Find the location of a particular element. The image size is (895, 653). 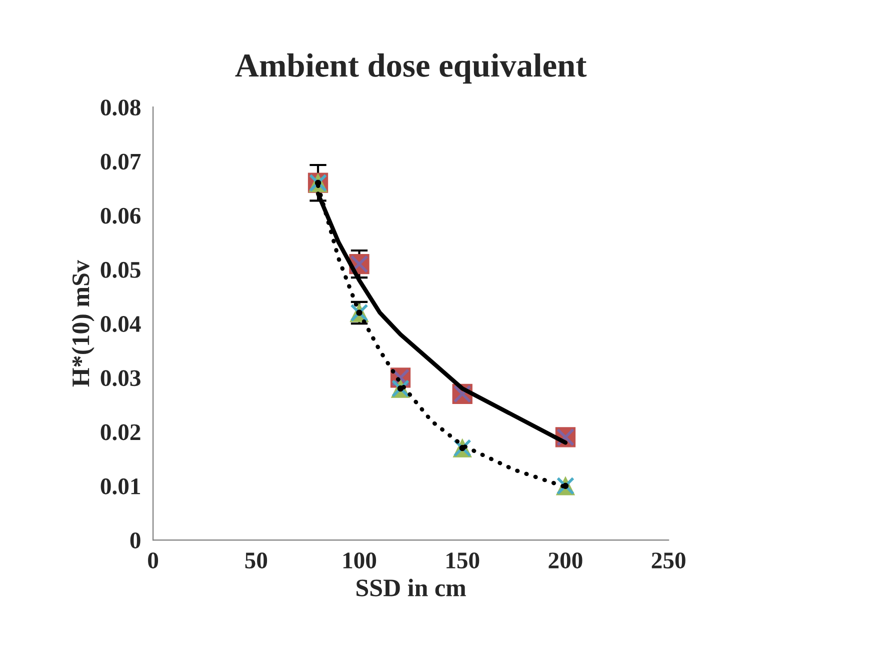

x-tick-label: 100 is located at coordinates (359, 560).